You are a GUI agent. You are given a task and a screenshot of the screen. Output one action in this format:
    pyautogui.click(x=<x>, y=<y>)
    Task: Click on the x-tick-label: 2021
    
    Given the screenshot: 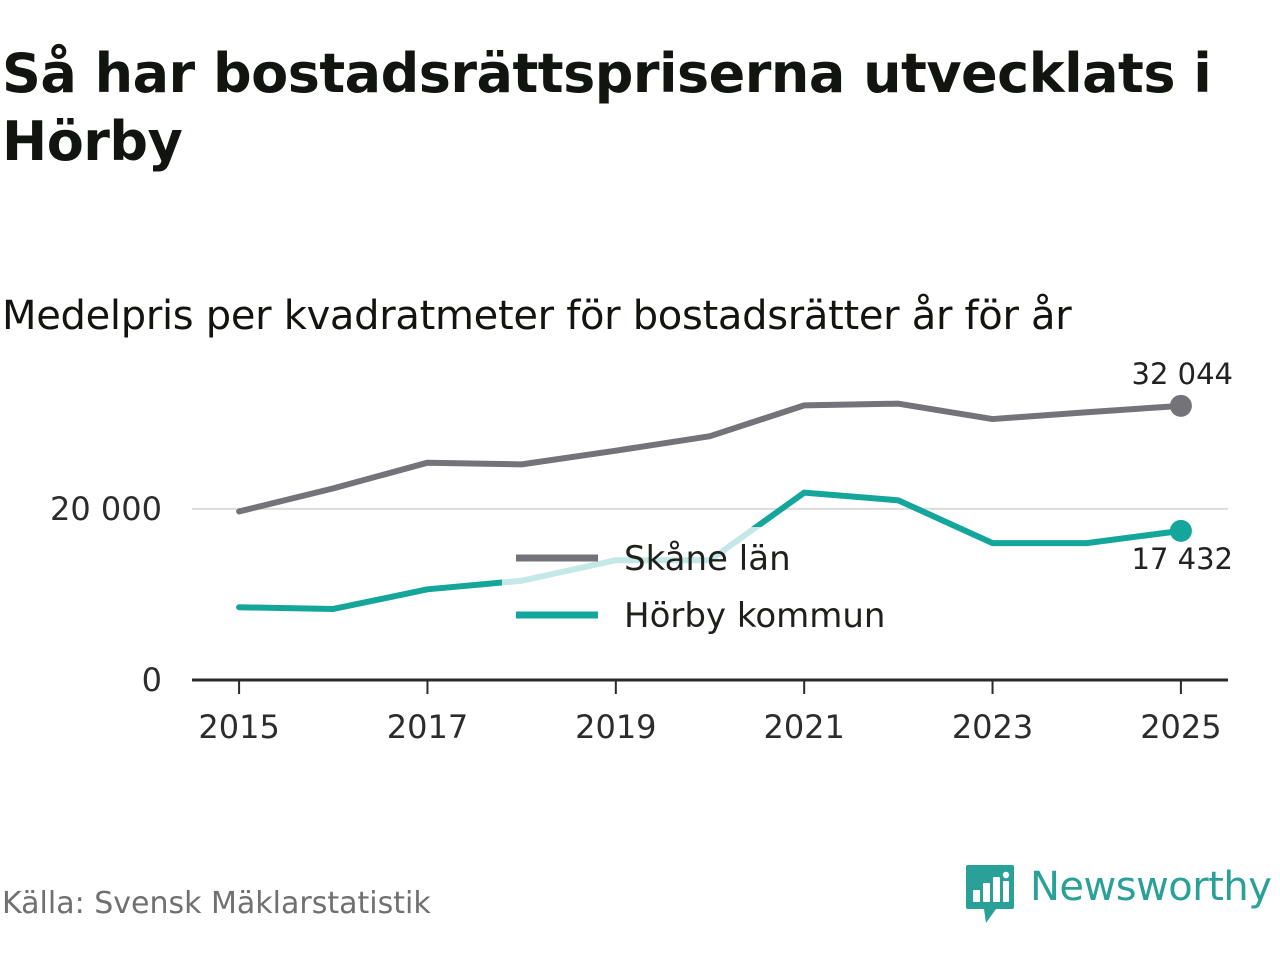 What is the action you would take?
    pyautogui.click(x=803, y=727)
    